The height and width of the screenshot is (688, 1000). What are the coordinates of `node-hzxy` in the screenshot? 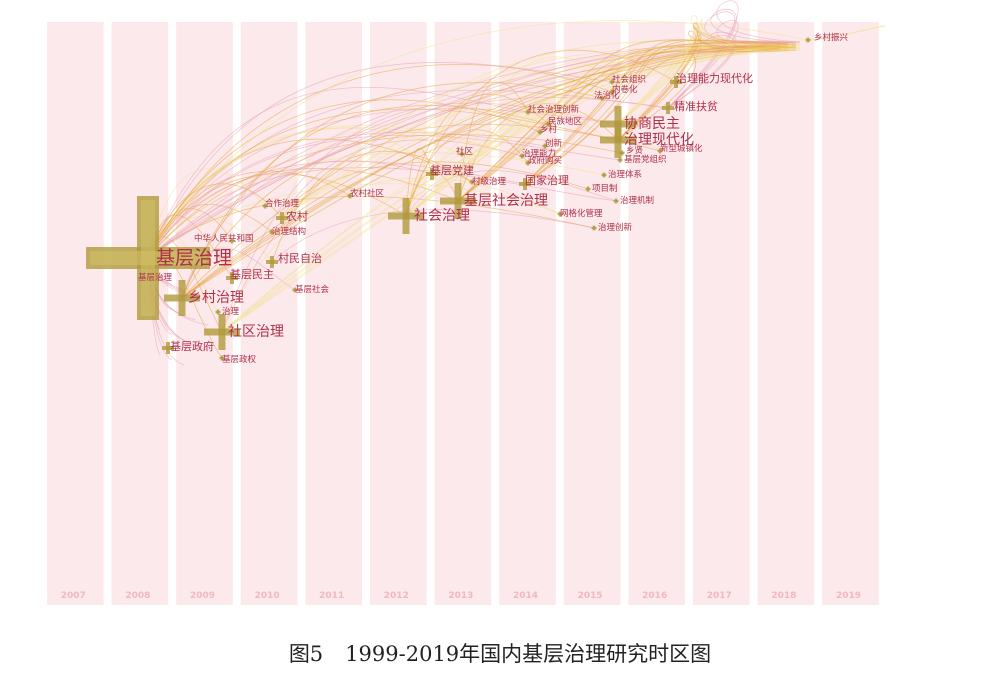 It's located at (265, 206).